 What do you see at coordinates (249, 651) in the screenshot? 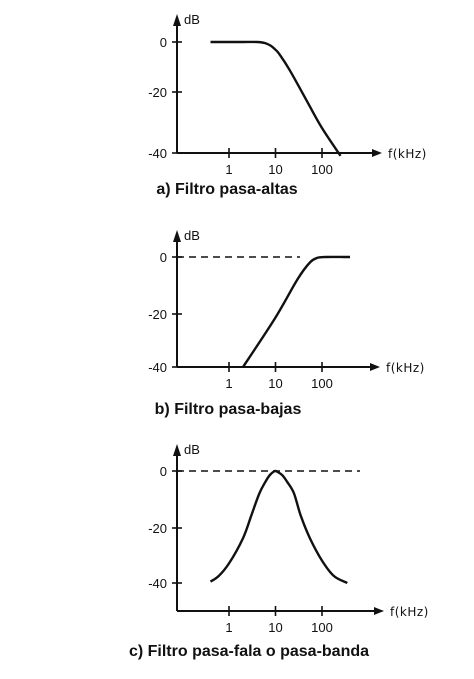
I see `panel-caption: c) Filtro pasa-fala o pasa-banda` at bounding box center [249, 651].